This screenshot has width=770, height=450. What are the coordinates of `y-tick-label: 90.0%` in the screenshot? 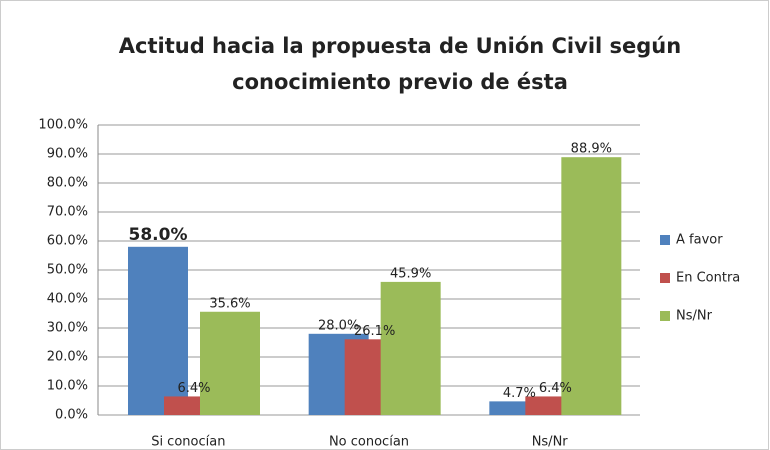 It's located at (67, 154).